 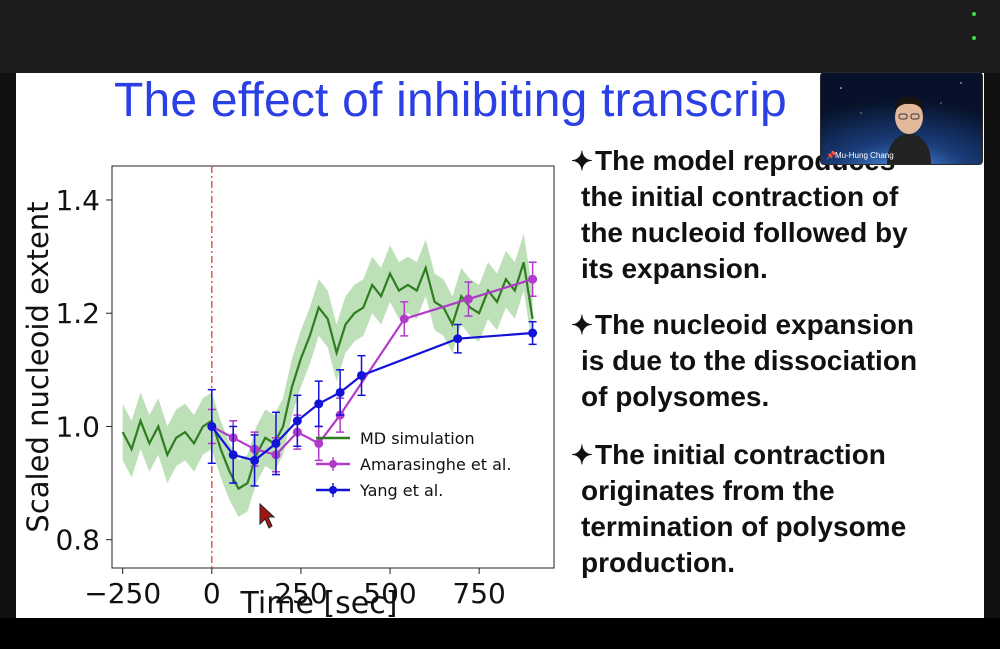 What do you see at coordinates (267, 515) in the screenshot?
I see `mouse-cursor-icon` at bounding box center [267, 515].